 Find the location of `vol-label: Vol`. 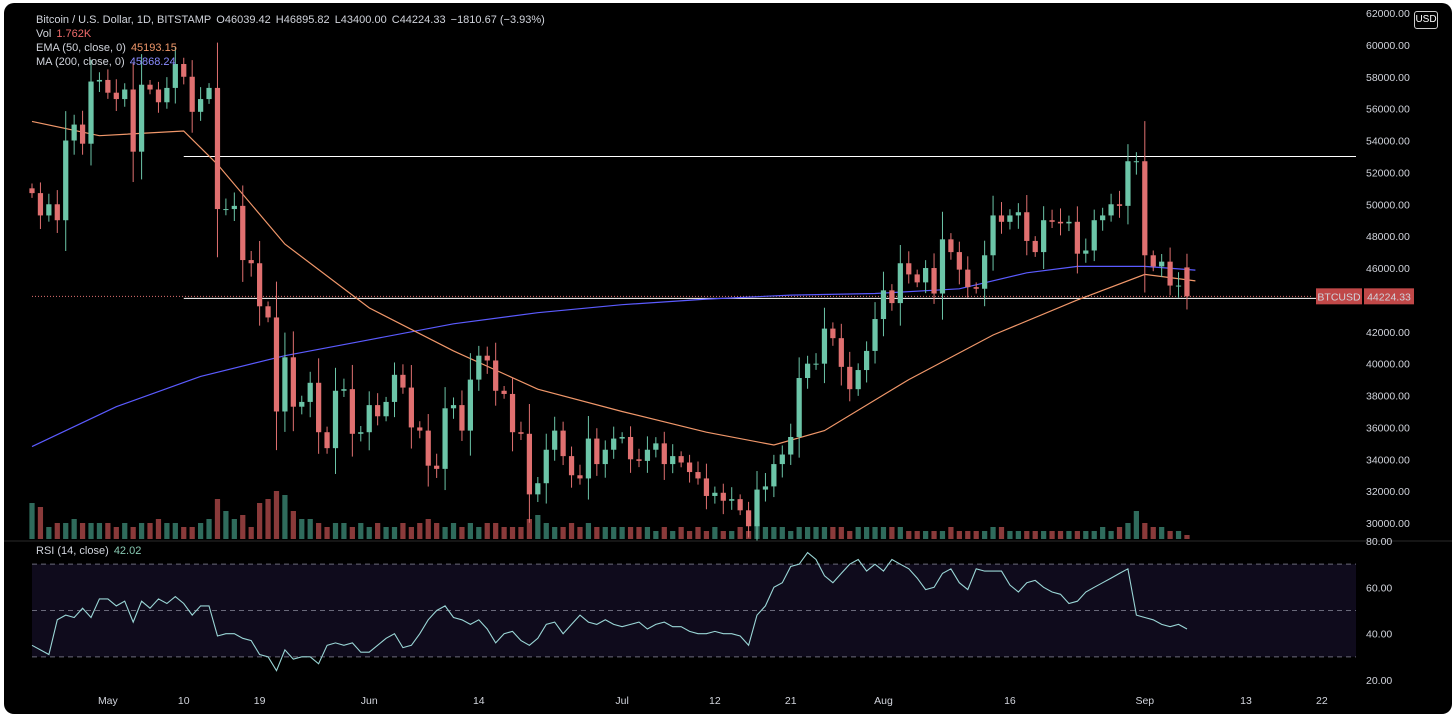

vol-label: Vol is located at coordinates (44, 34).